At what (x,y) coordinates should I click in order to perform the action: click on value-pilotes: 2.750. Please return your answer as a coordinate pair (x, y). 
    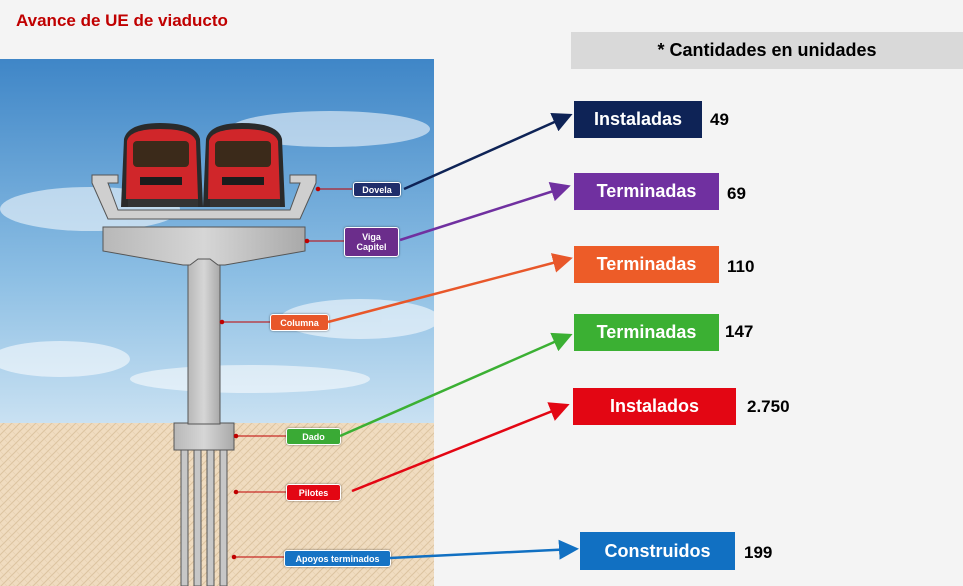
    Looking at the image, I should click on (768, 406).